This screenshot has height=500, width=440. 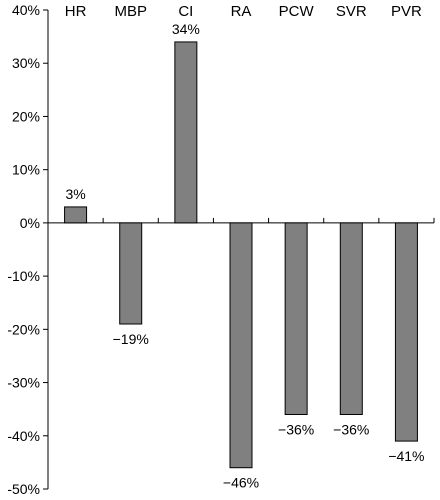 What do you see at coordinates (406, 11) in the screenshot?
I see `category-label-pvr: PVR` at bounding box center [406, 11].